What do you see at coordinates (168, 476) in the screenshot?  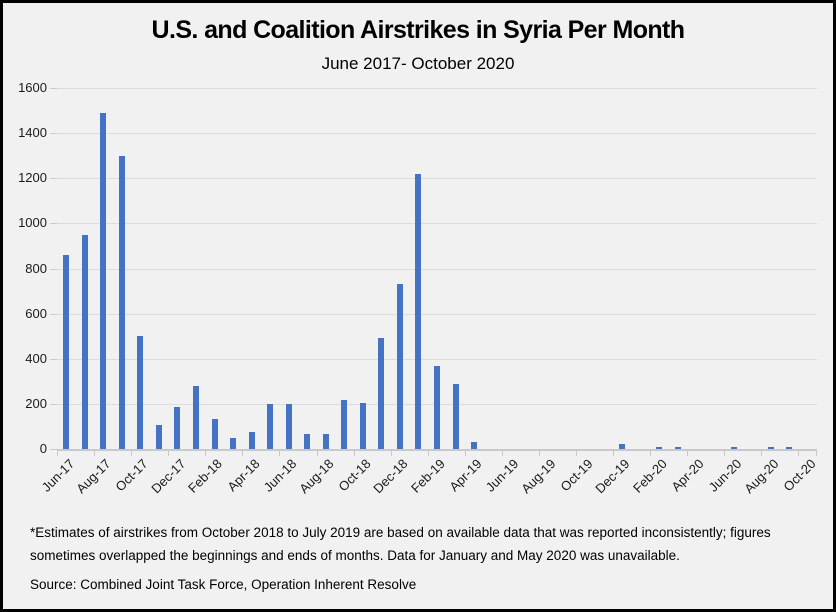 I see `x-axis-label: Dec-17` at bounding box center [168, 476].